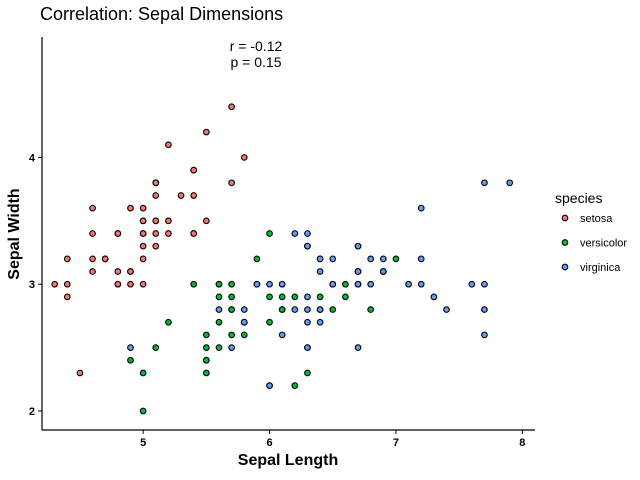 The height and width of the screenshot is (480, 640). I want to click on legend-marker-virginica, so click(565, 267).